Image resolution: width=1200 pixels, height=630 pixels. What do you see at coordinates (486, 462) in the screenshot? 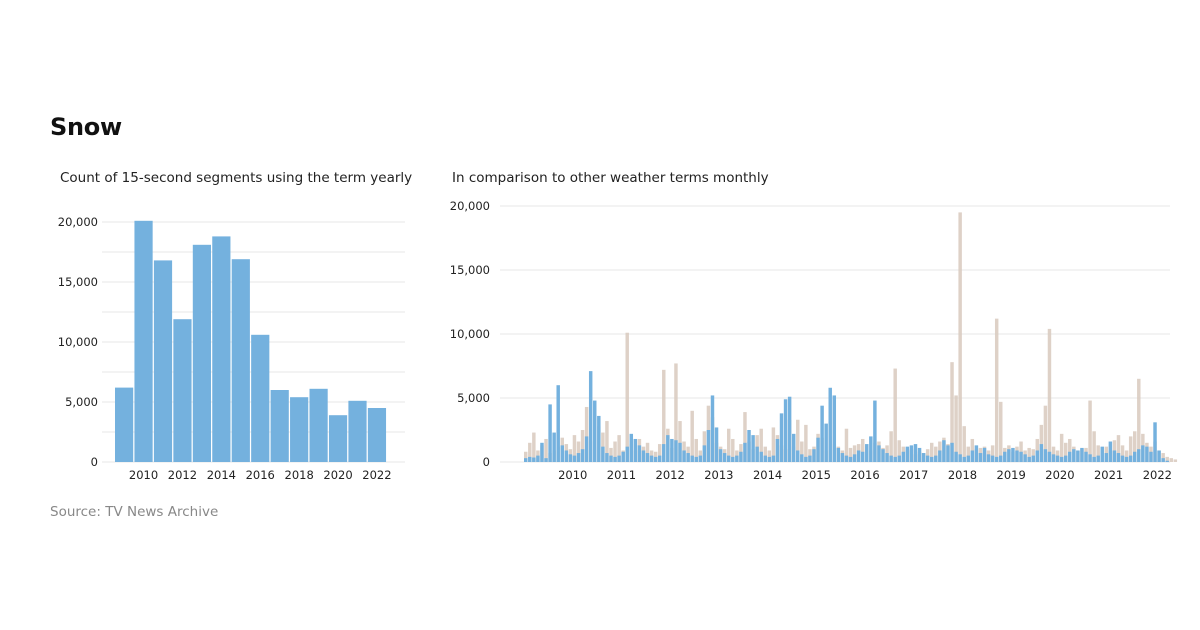
I see `y-tick-label: 0` at bounding box center [486, 462].